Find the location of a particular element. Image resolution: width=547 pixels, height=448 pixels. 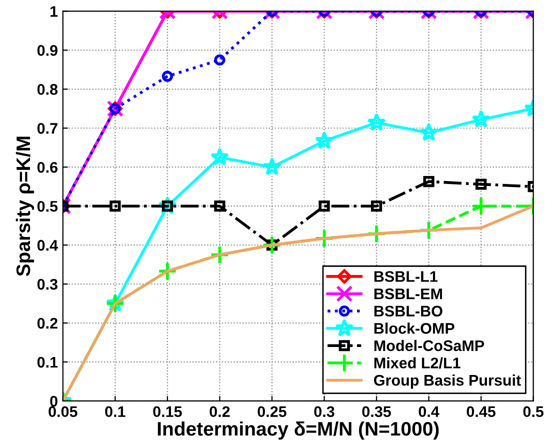

y-tick-label: 0.1 is located at coordinates (47, 362).